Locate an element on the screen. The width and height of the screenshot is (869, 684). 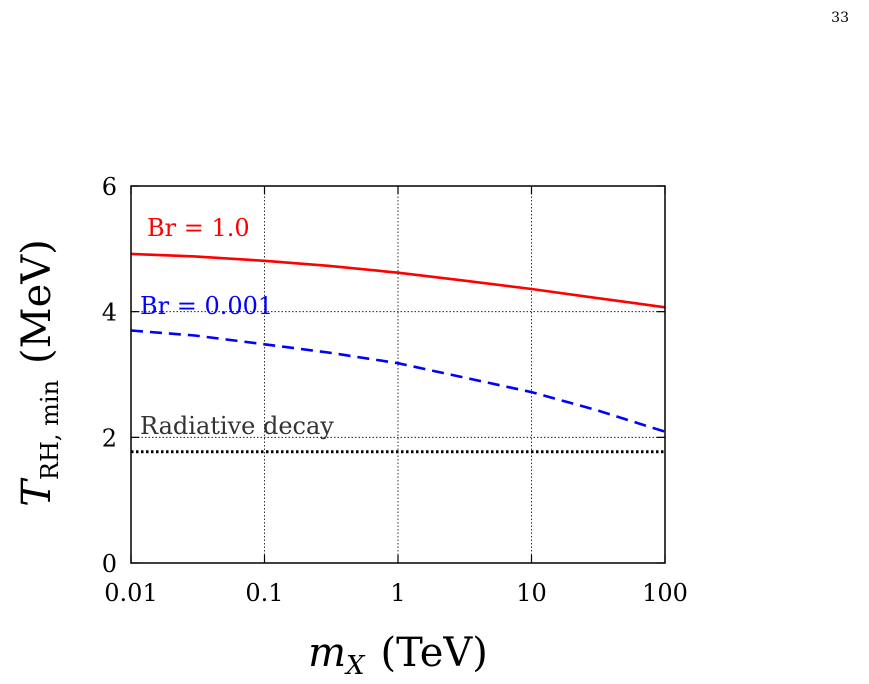
x-axis-subscript: X is located at coordinates (355, 666).